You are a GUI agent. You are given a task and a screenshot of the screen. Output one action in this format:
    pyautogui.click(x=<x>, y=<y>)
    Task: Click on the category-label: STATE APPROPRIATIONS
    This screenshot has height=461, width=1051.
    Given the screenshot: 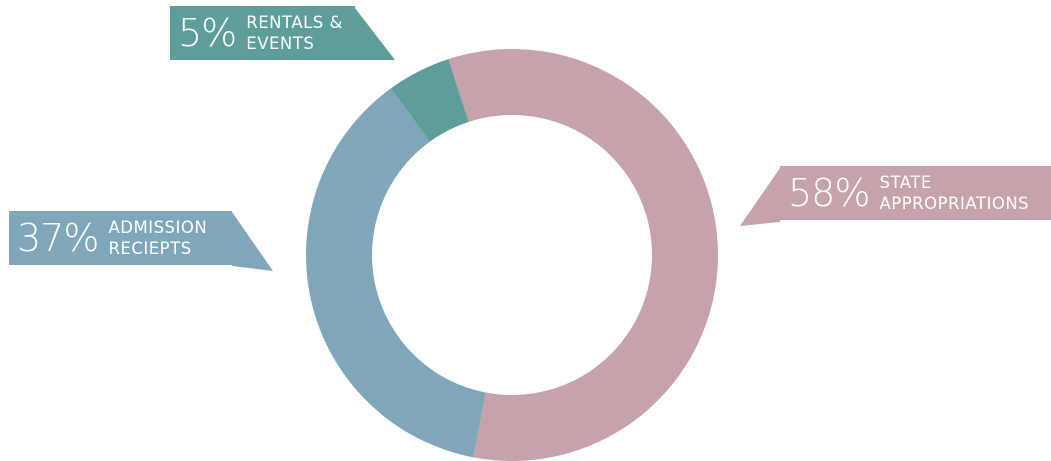 What is the action you would take?
    pyautogui.click(x=954, y=193)
    